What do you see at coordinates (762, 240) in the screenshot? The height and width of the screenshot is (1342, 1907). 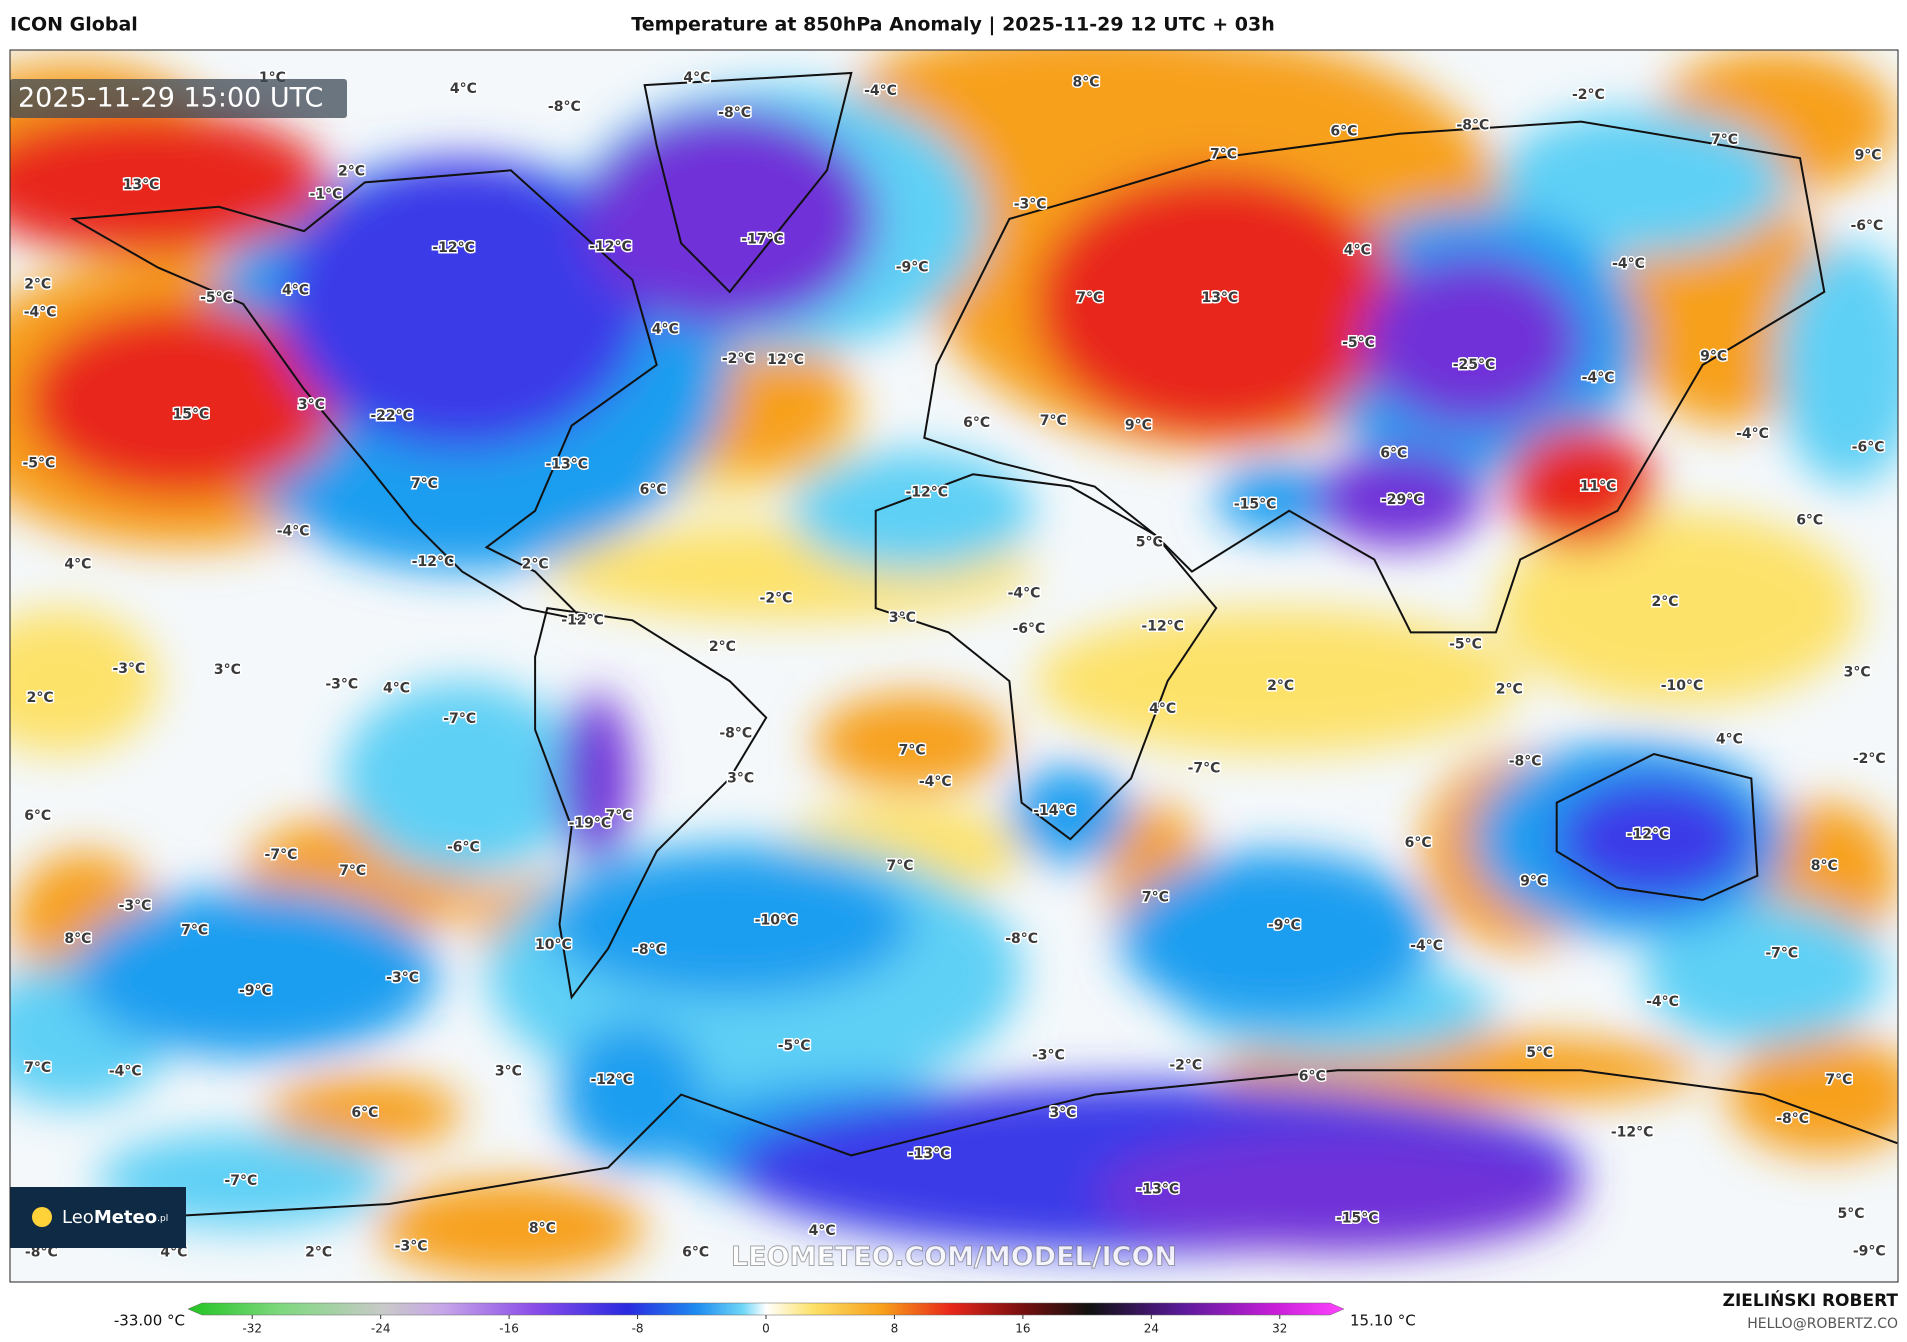 I see `temperature-label: -17°C` at bounding box center [762, 240].